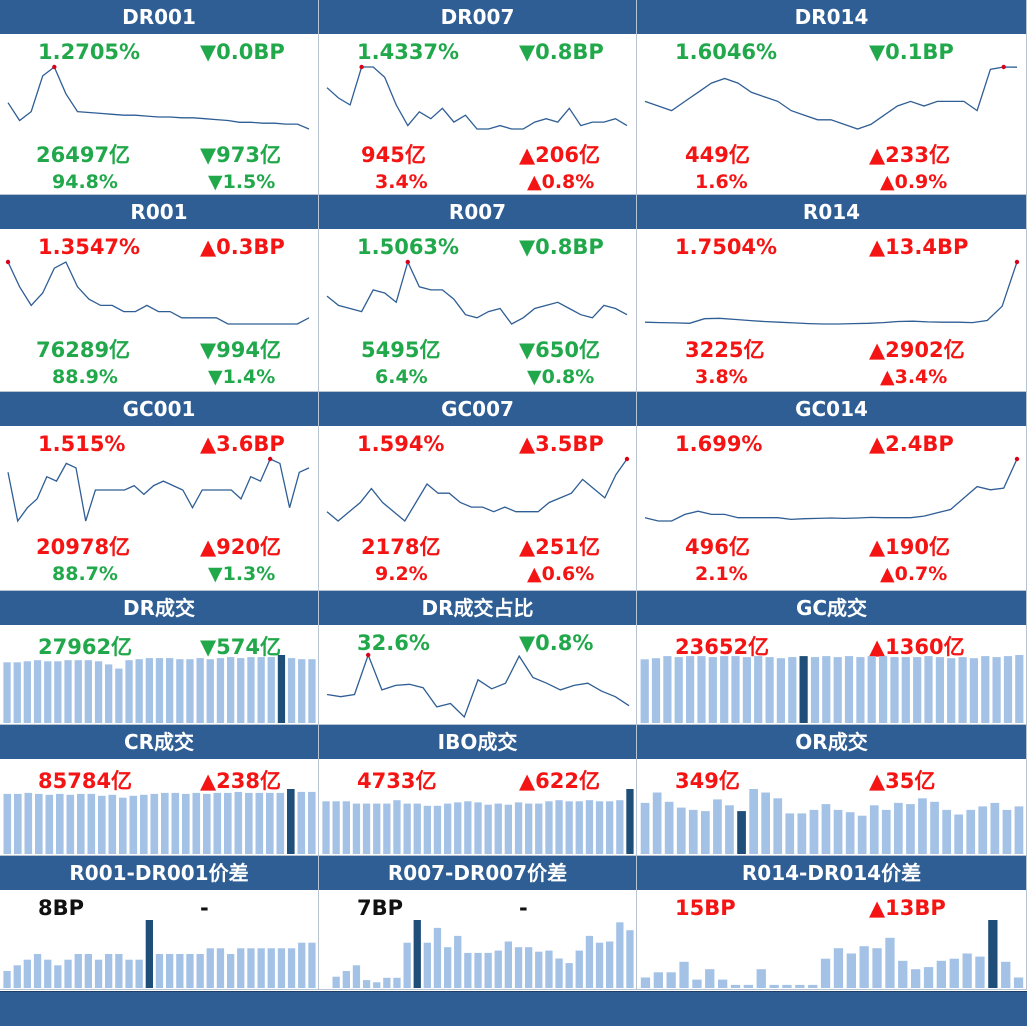  What do you see at coordinates (83, 350) in the screenshot?
I see `volume-value: 76289亿` at bounding box center [83, 350].